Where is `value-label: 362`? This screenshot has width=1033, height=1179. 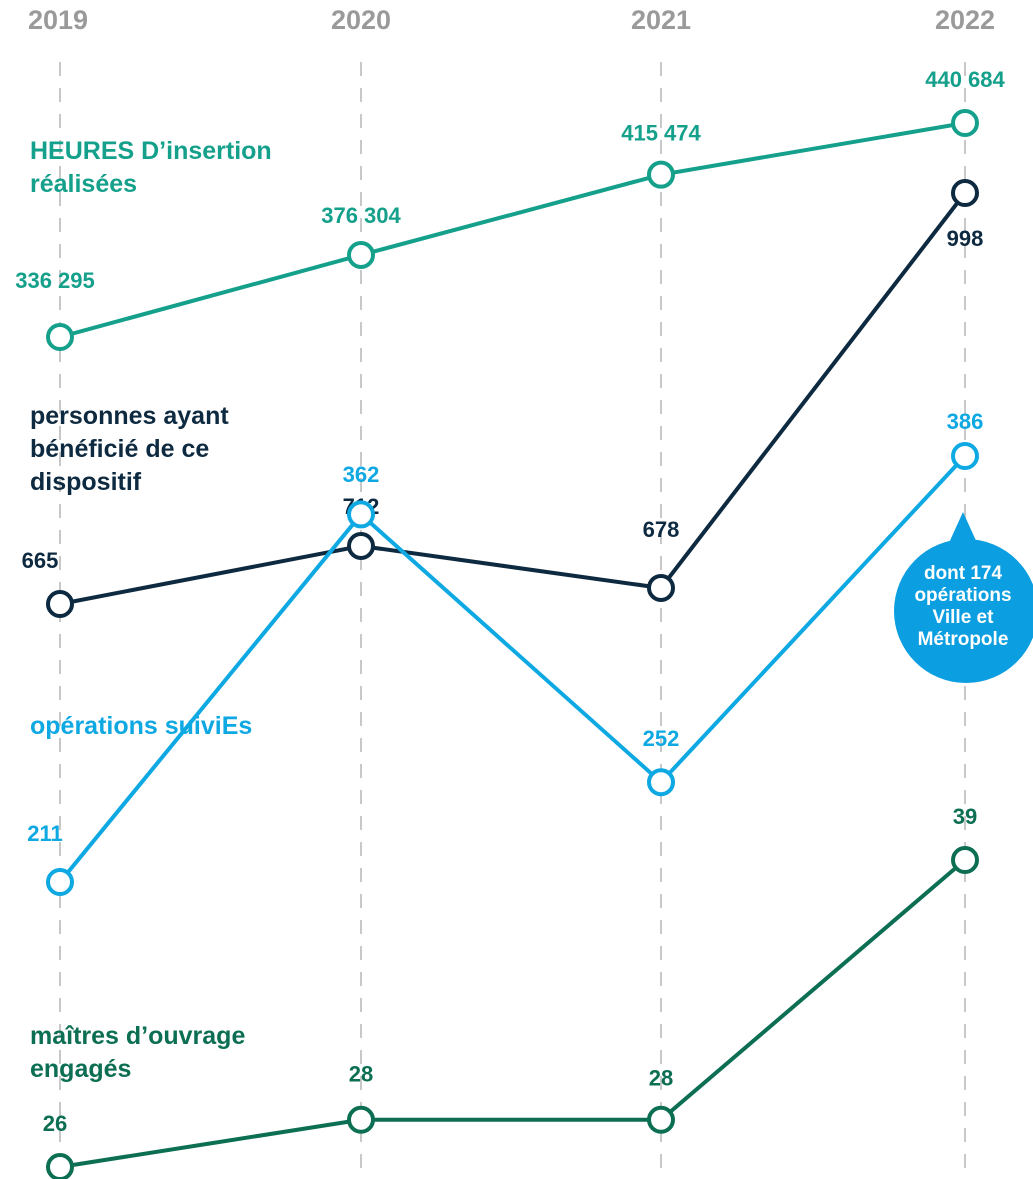 value-label: 362 is located at coordinates (361, 474).